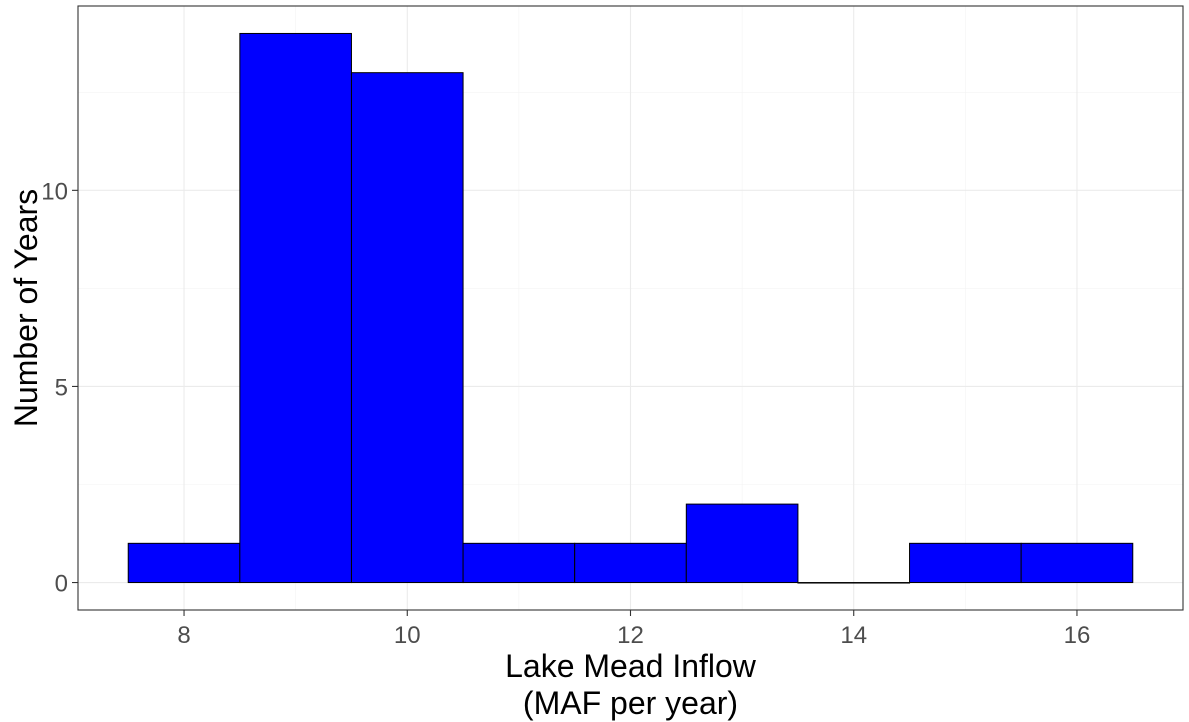 This screenshot has height=722, width=1189. I want to click on x-tick-label: 12, so click(630, 635).